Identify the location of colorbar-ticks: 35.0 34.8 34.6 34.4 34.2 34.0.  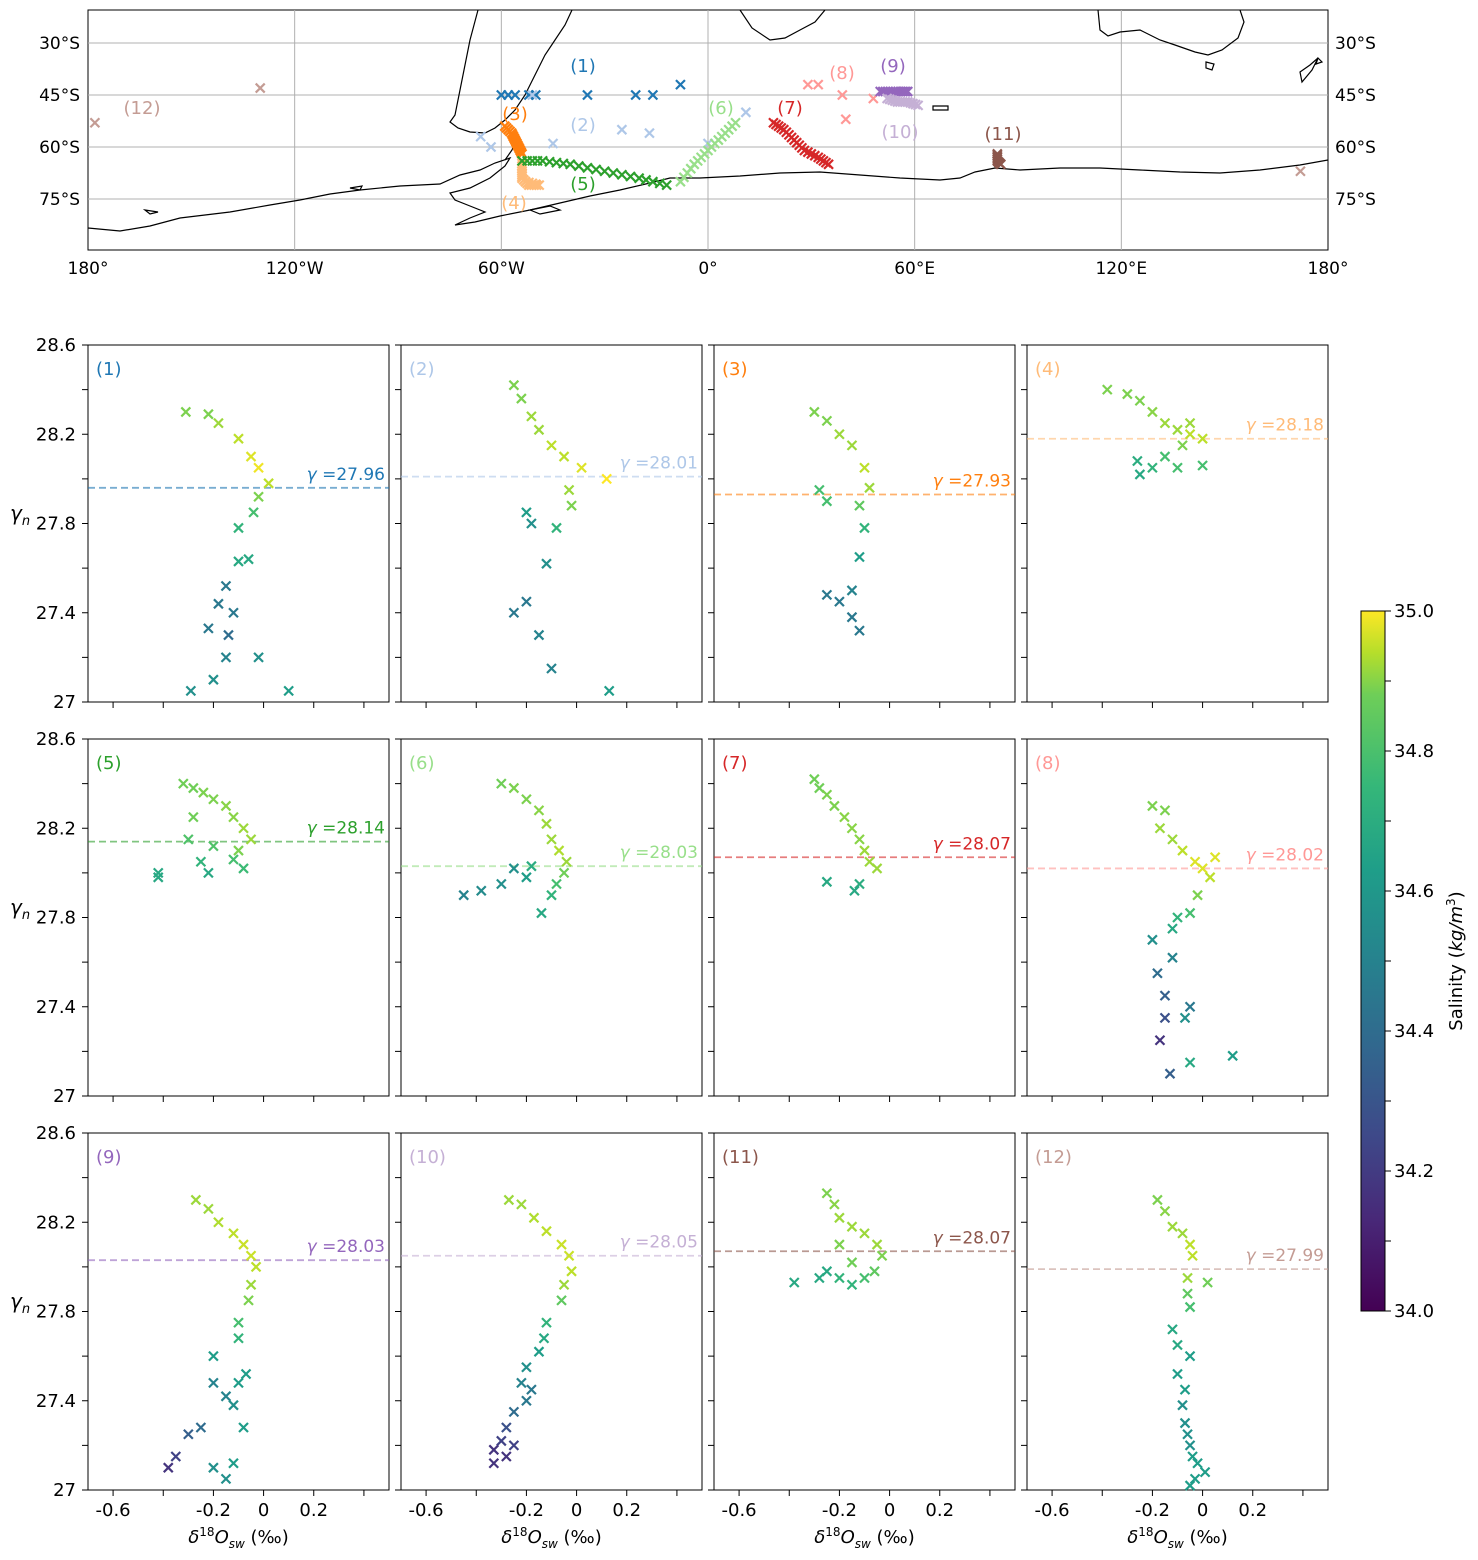
(1409, 961).